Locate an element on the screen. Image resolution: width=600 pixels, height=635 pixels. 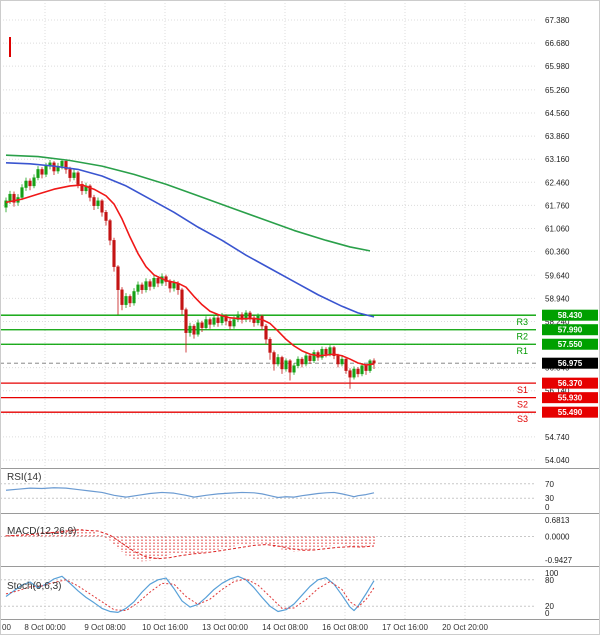
stoch-k-line is located at coordinates (190, 594).